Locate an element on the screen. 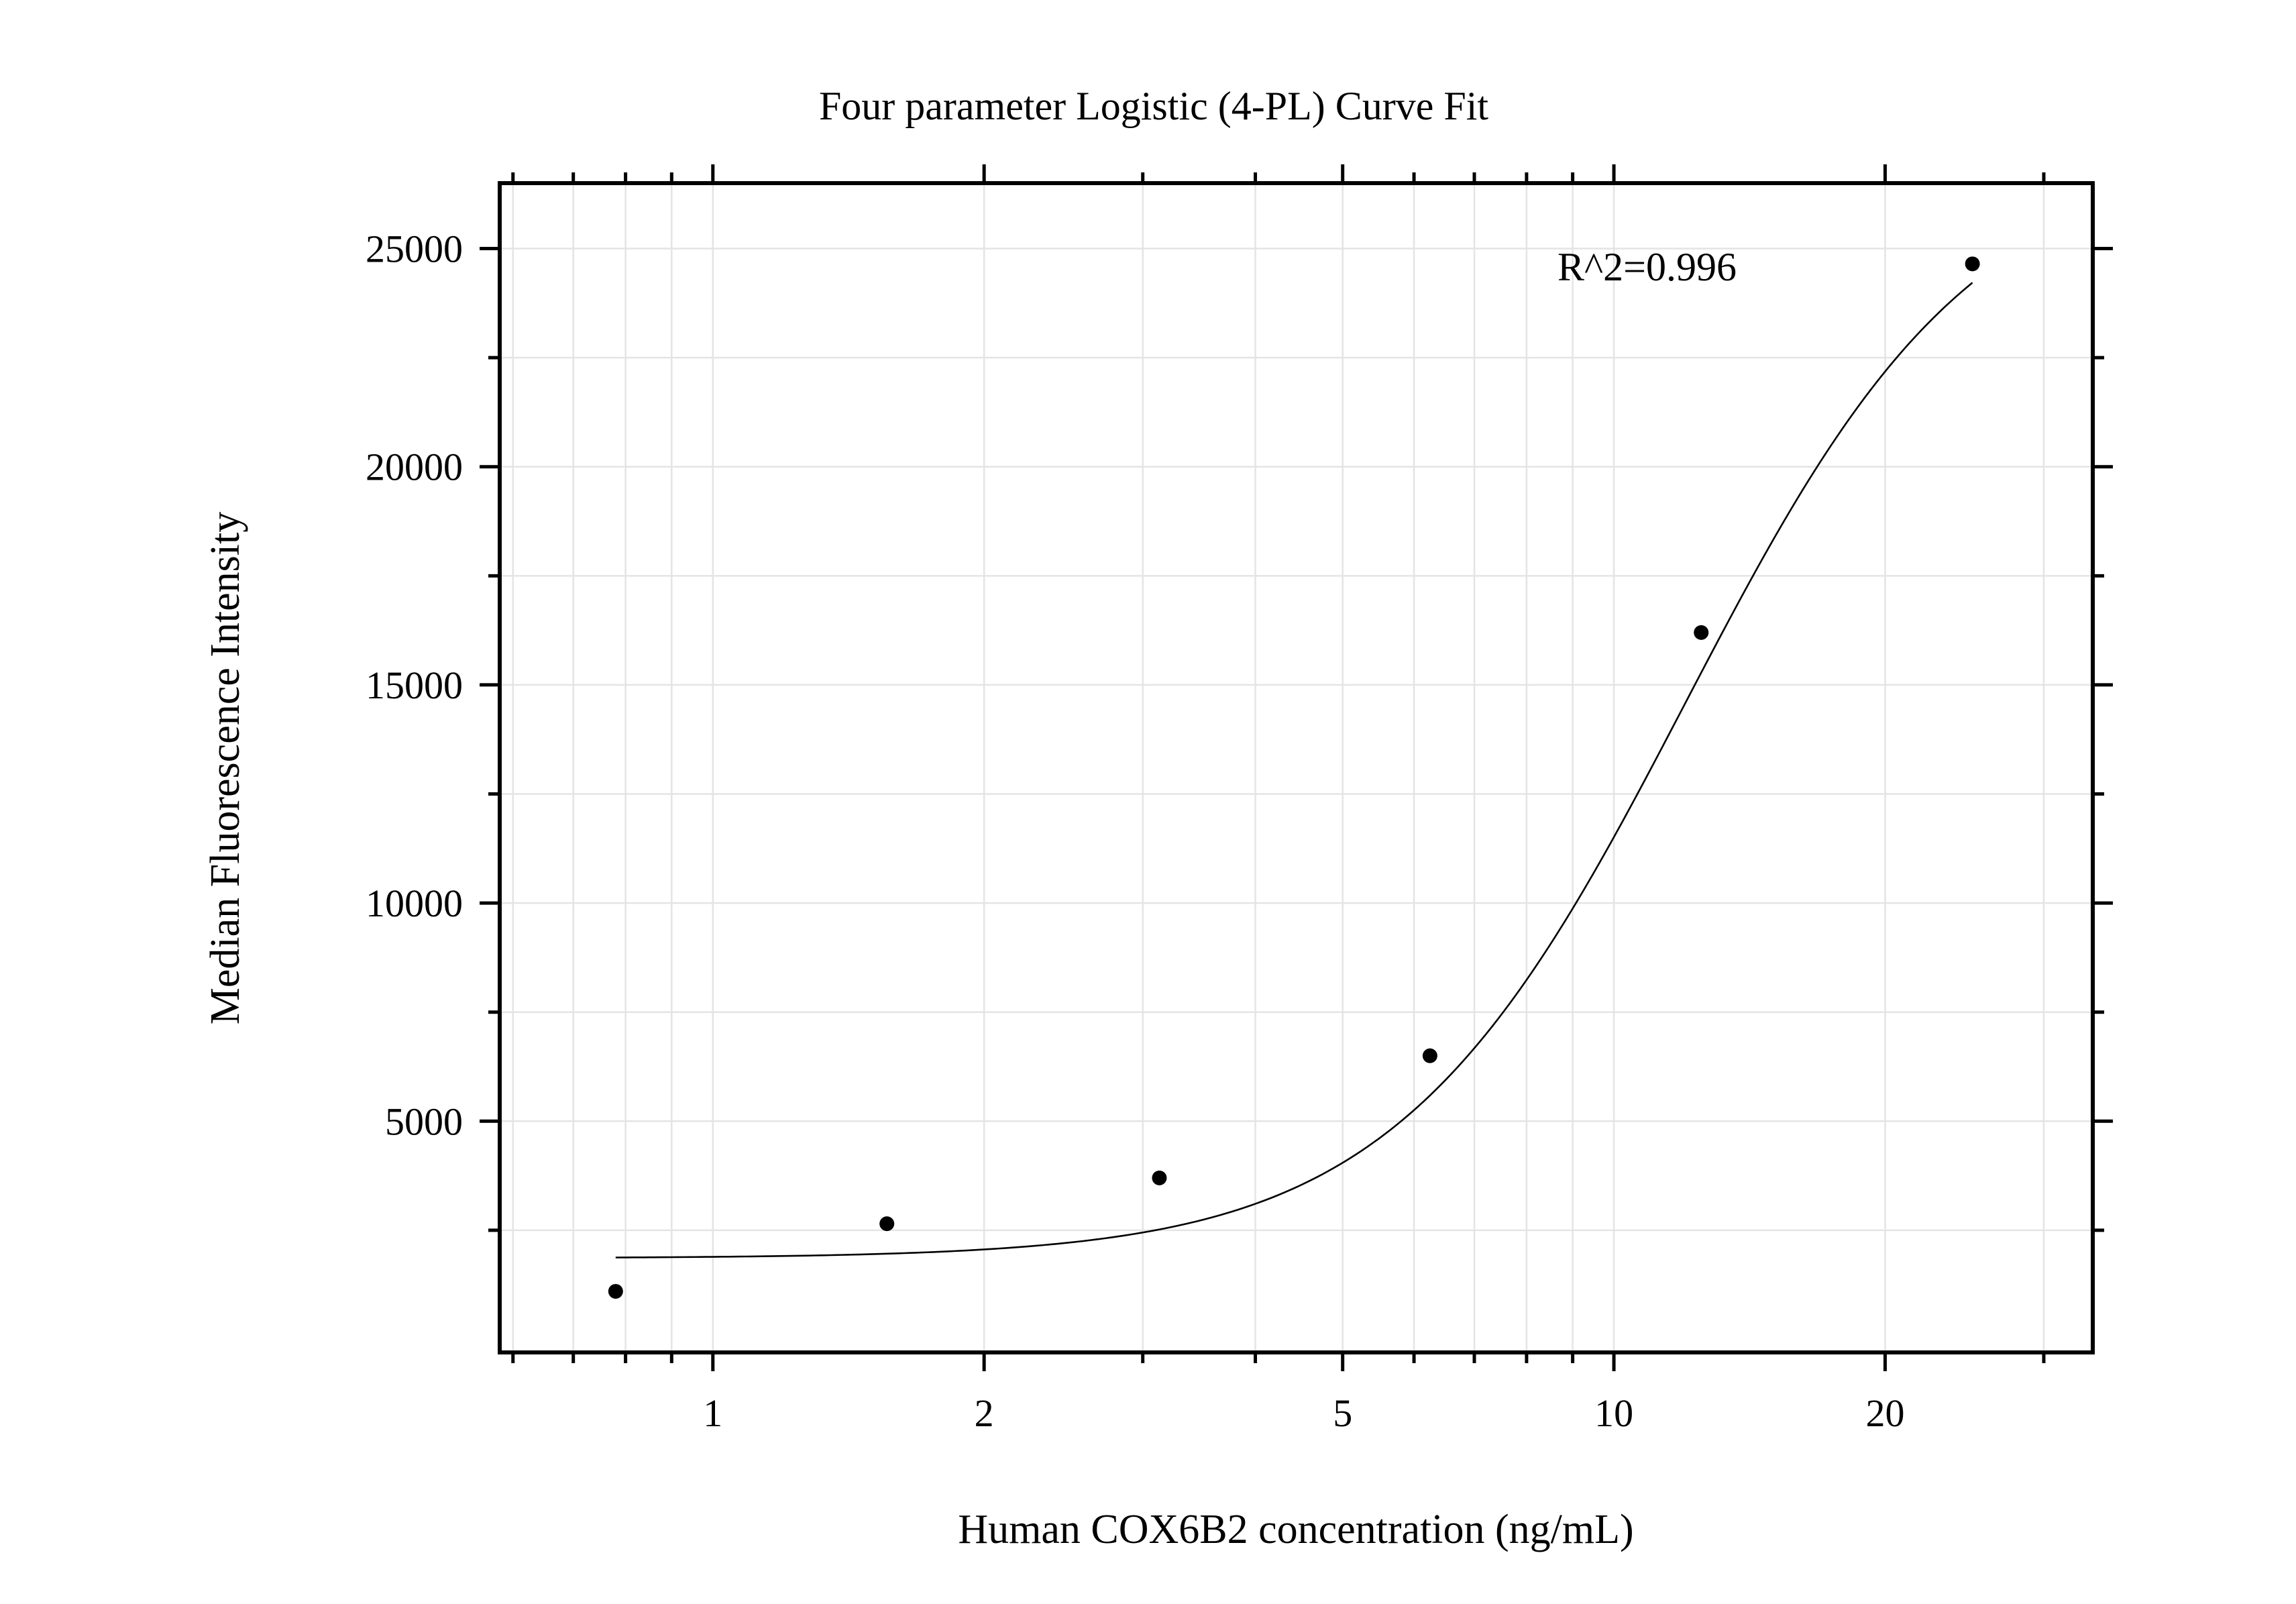 This screenshot has height=1604, width=2296. y-tick-label: 25000 is located at coordinates (415, 249).